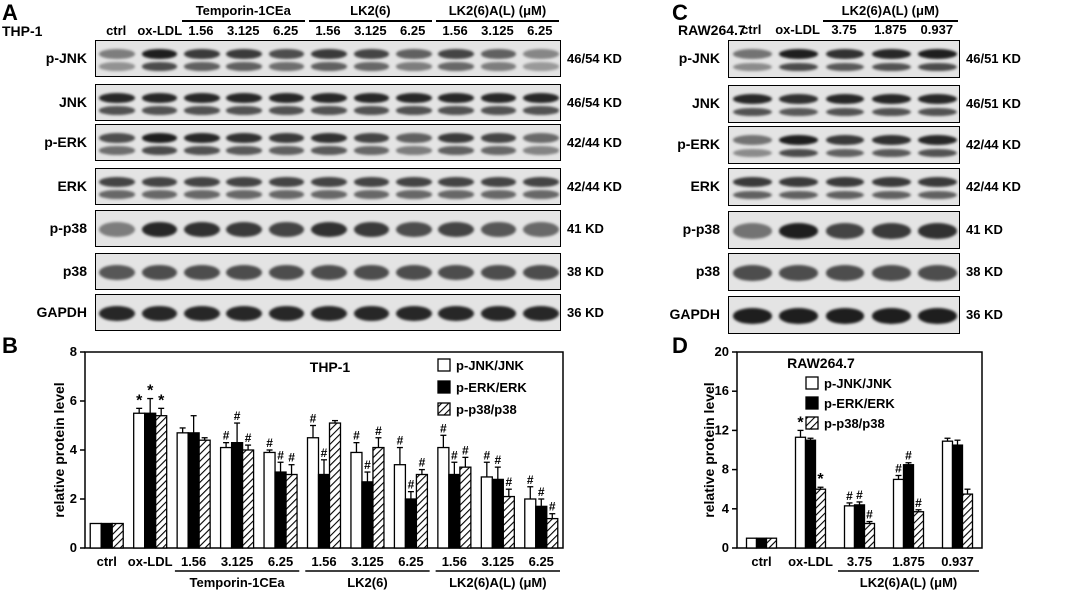 The image size is (1065, 590). Describe the element at coordinates (73, 547) in the screenshot. I see `y-tick-label: 0` at that location.